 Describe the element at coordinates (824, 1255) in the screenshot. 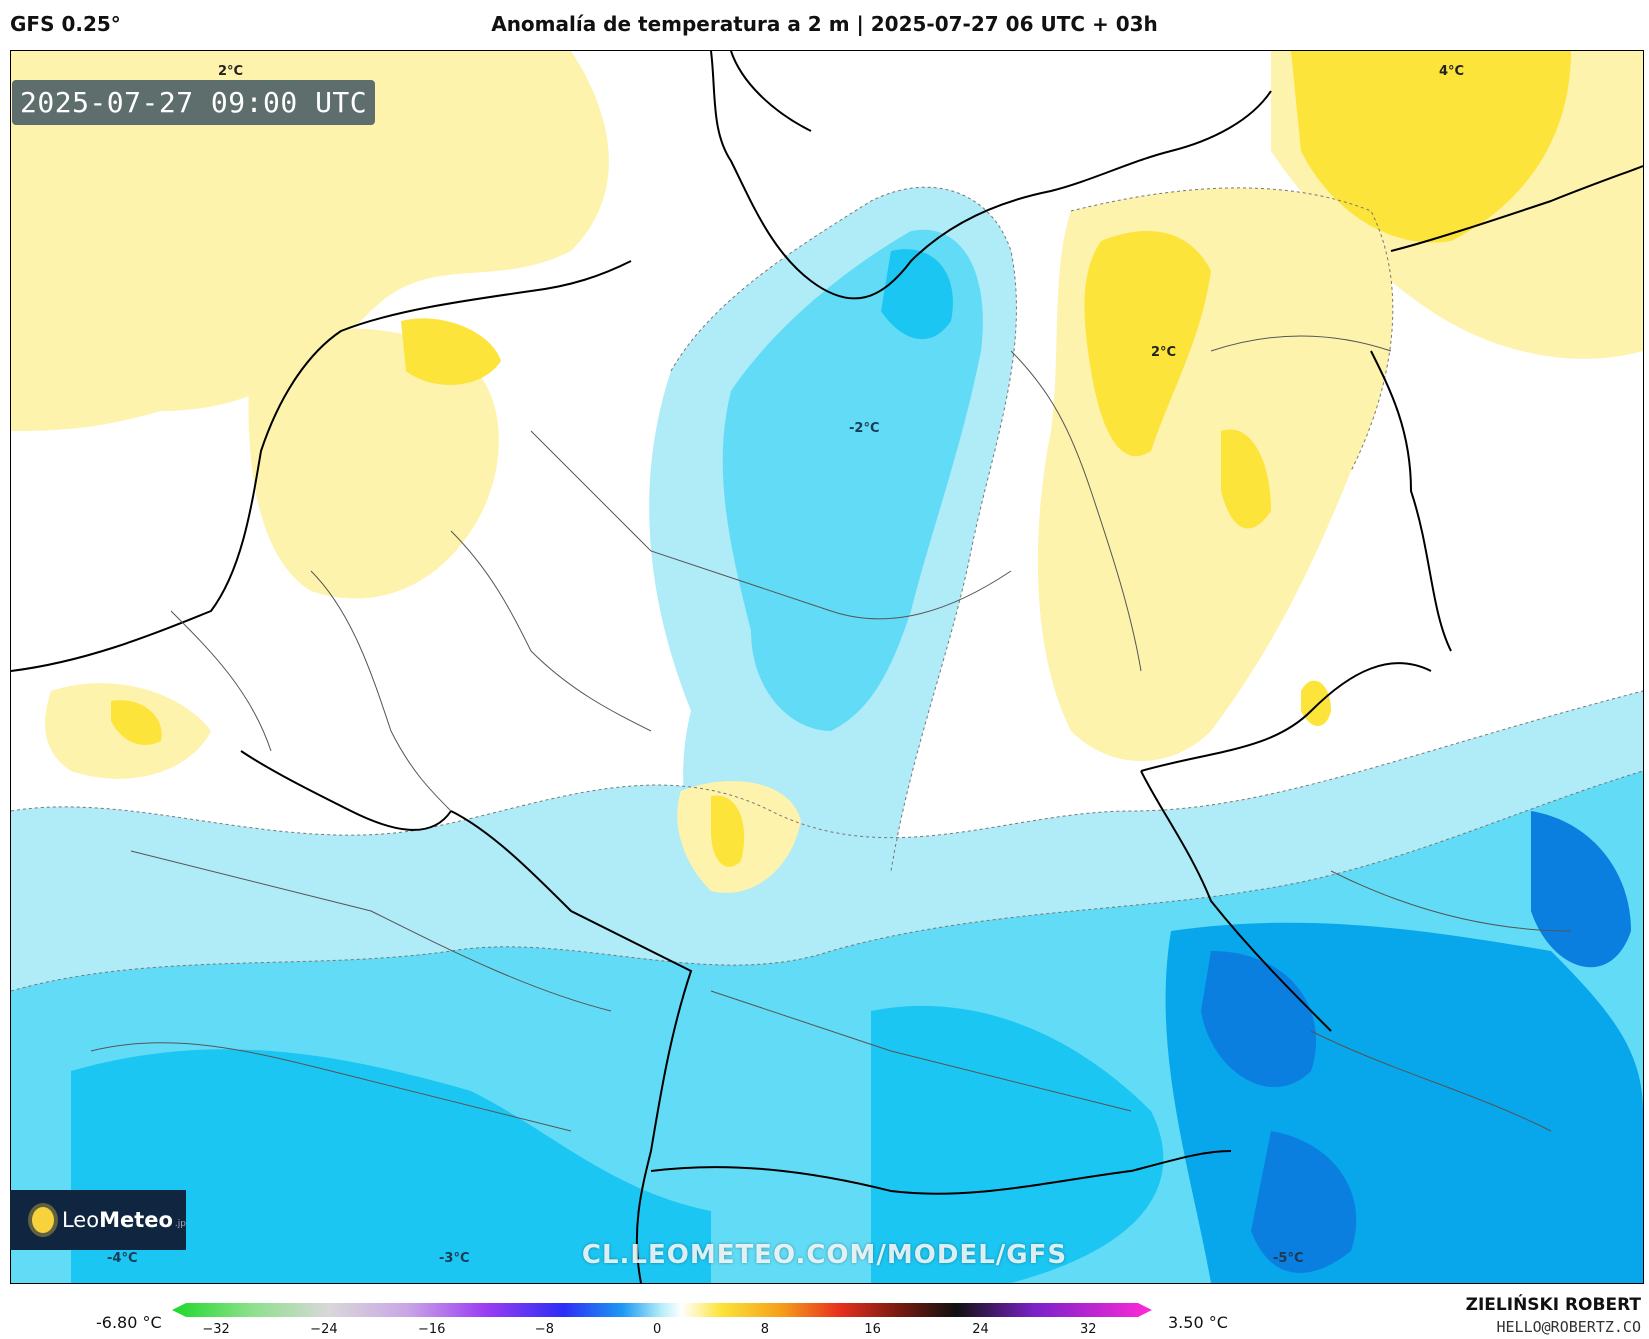

I see `source-watermark: CL.LEOMETEO.COM/MODEL/GFS` at that location.